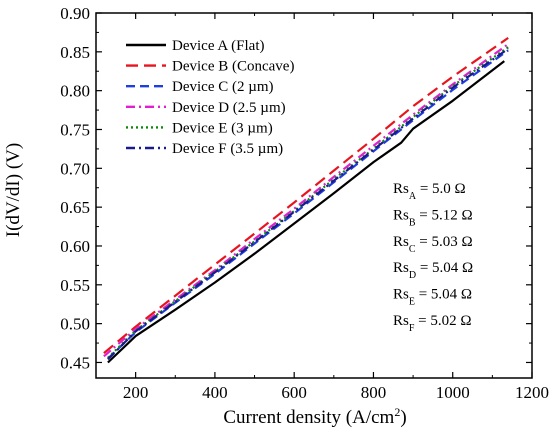 This screenshot has height=437, width=550. Describe the element at coordinates (429, 191) in the screenshot. I see `rs-annotation-a: RsA = 5.0 Ω` at that location.